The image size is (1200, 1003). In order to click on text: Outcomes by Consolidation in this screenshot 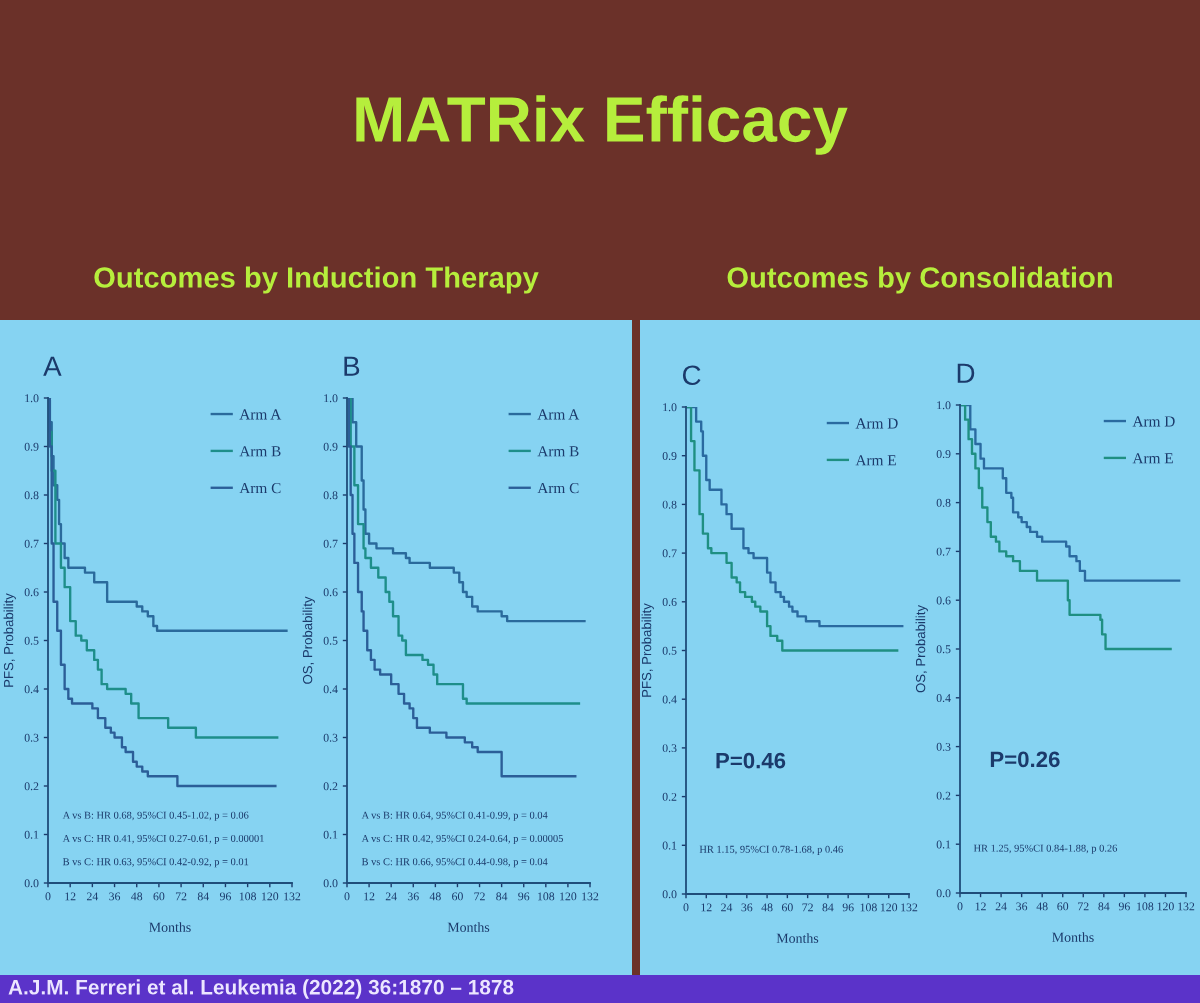, I will do `click(919, 280)`.